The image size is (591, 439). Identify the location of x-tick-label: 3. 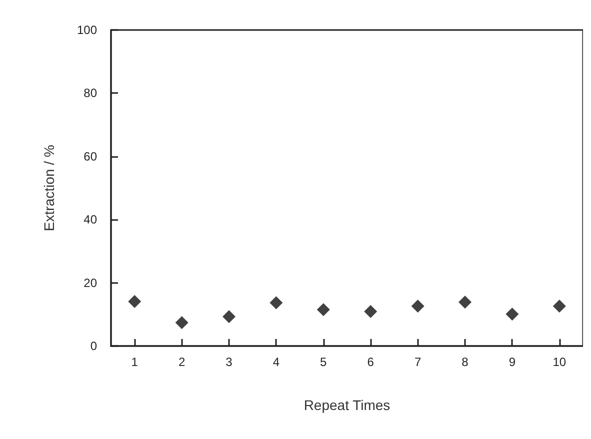
(229, 362).